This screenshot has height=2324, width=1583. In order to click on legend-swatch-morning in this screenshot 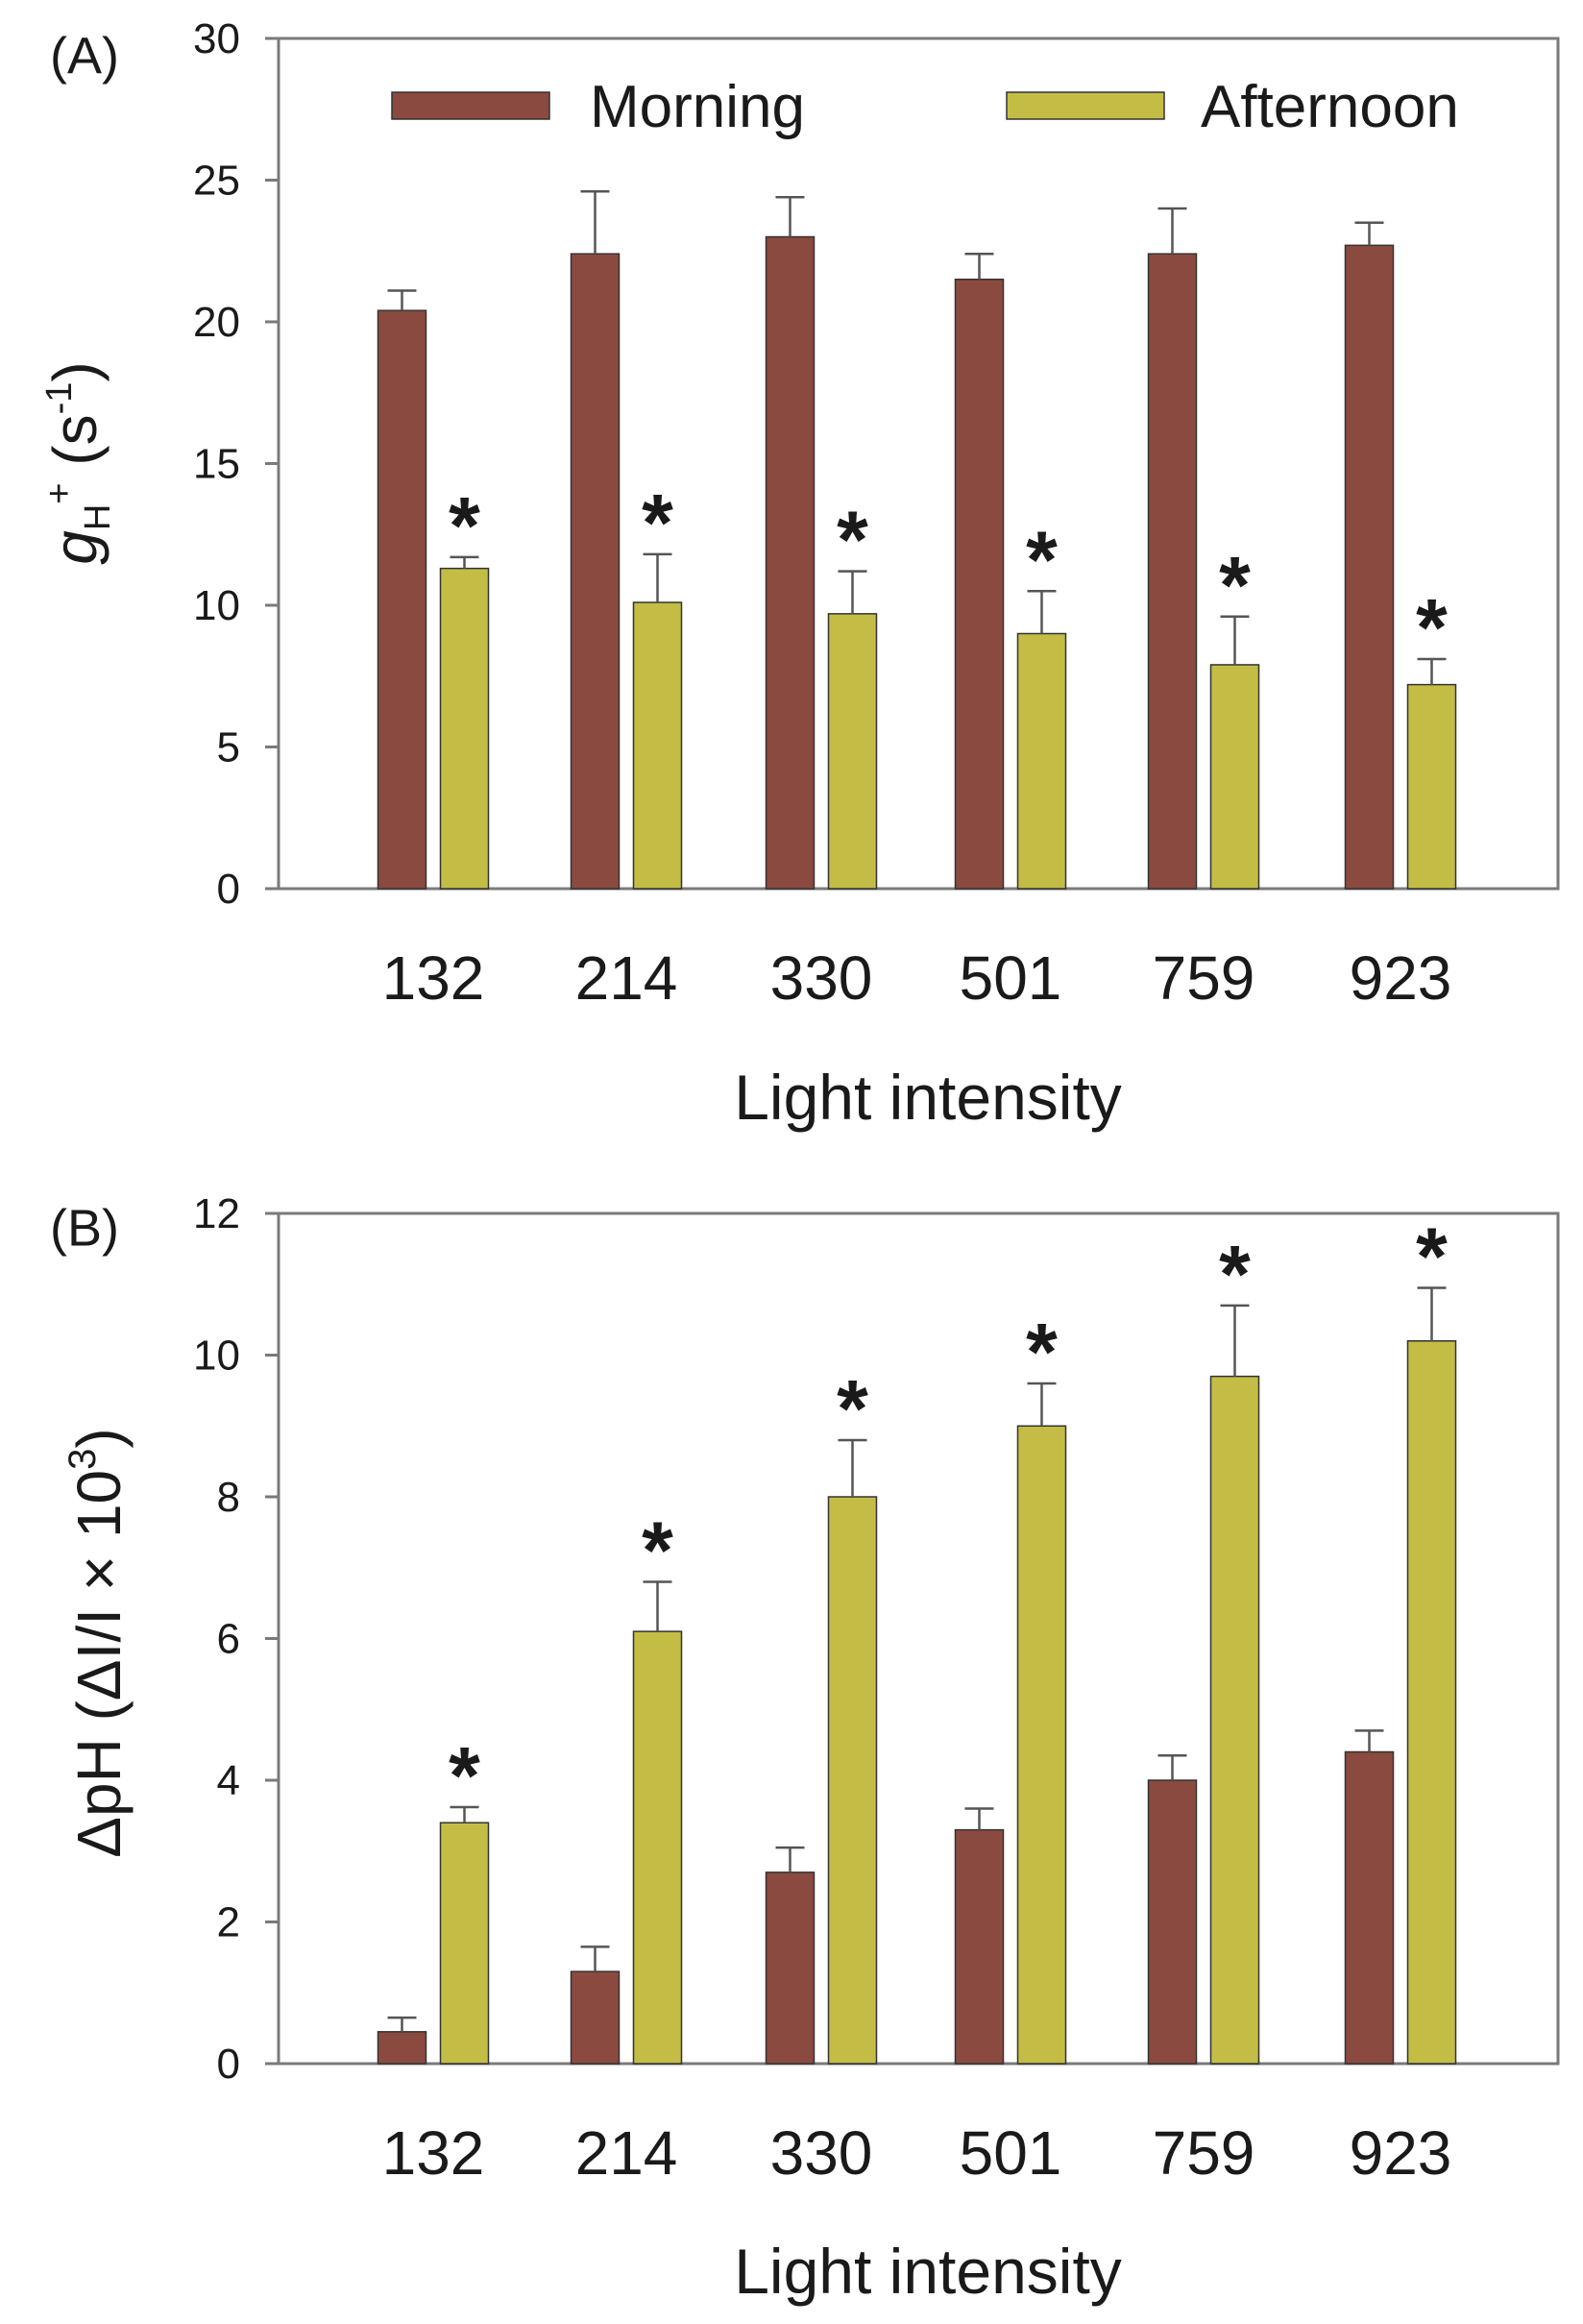, I will do `click(471, 105)`.